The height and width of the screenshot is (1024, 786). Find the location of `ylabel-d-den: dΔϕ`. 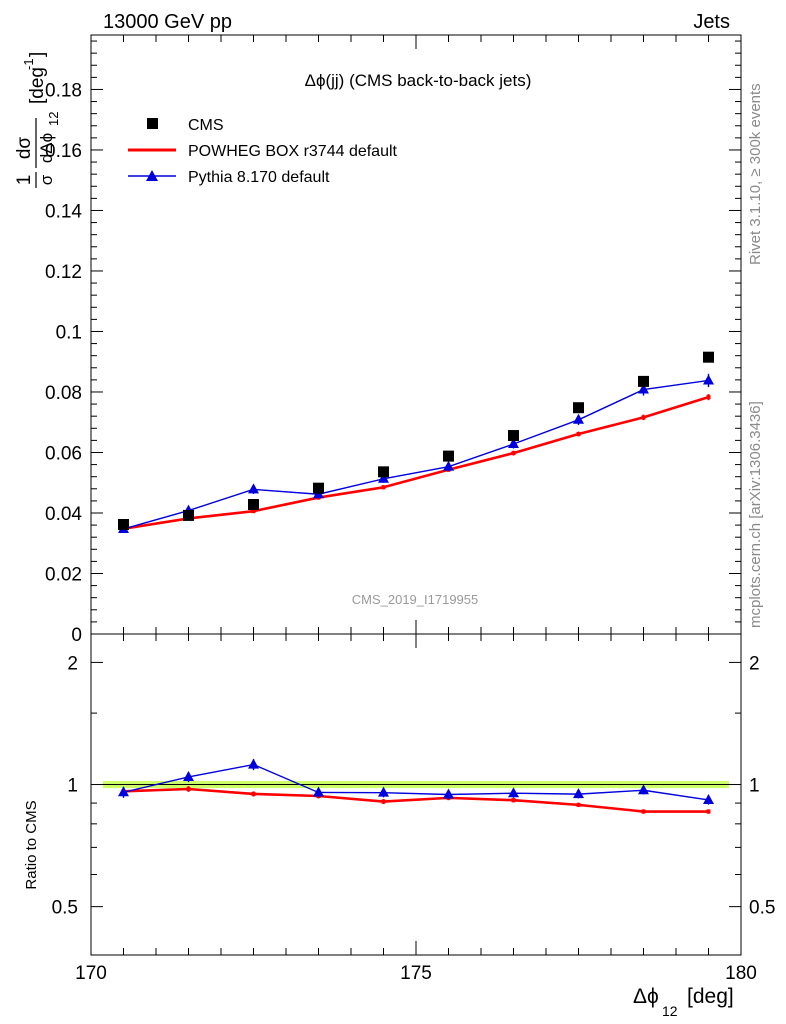

ylabel-d-den: dΔϕ is located at coordinates (46, 148).